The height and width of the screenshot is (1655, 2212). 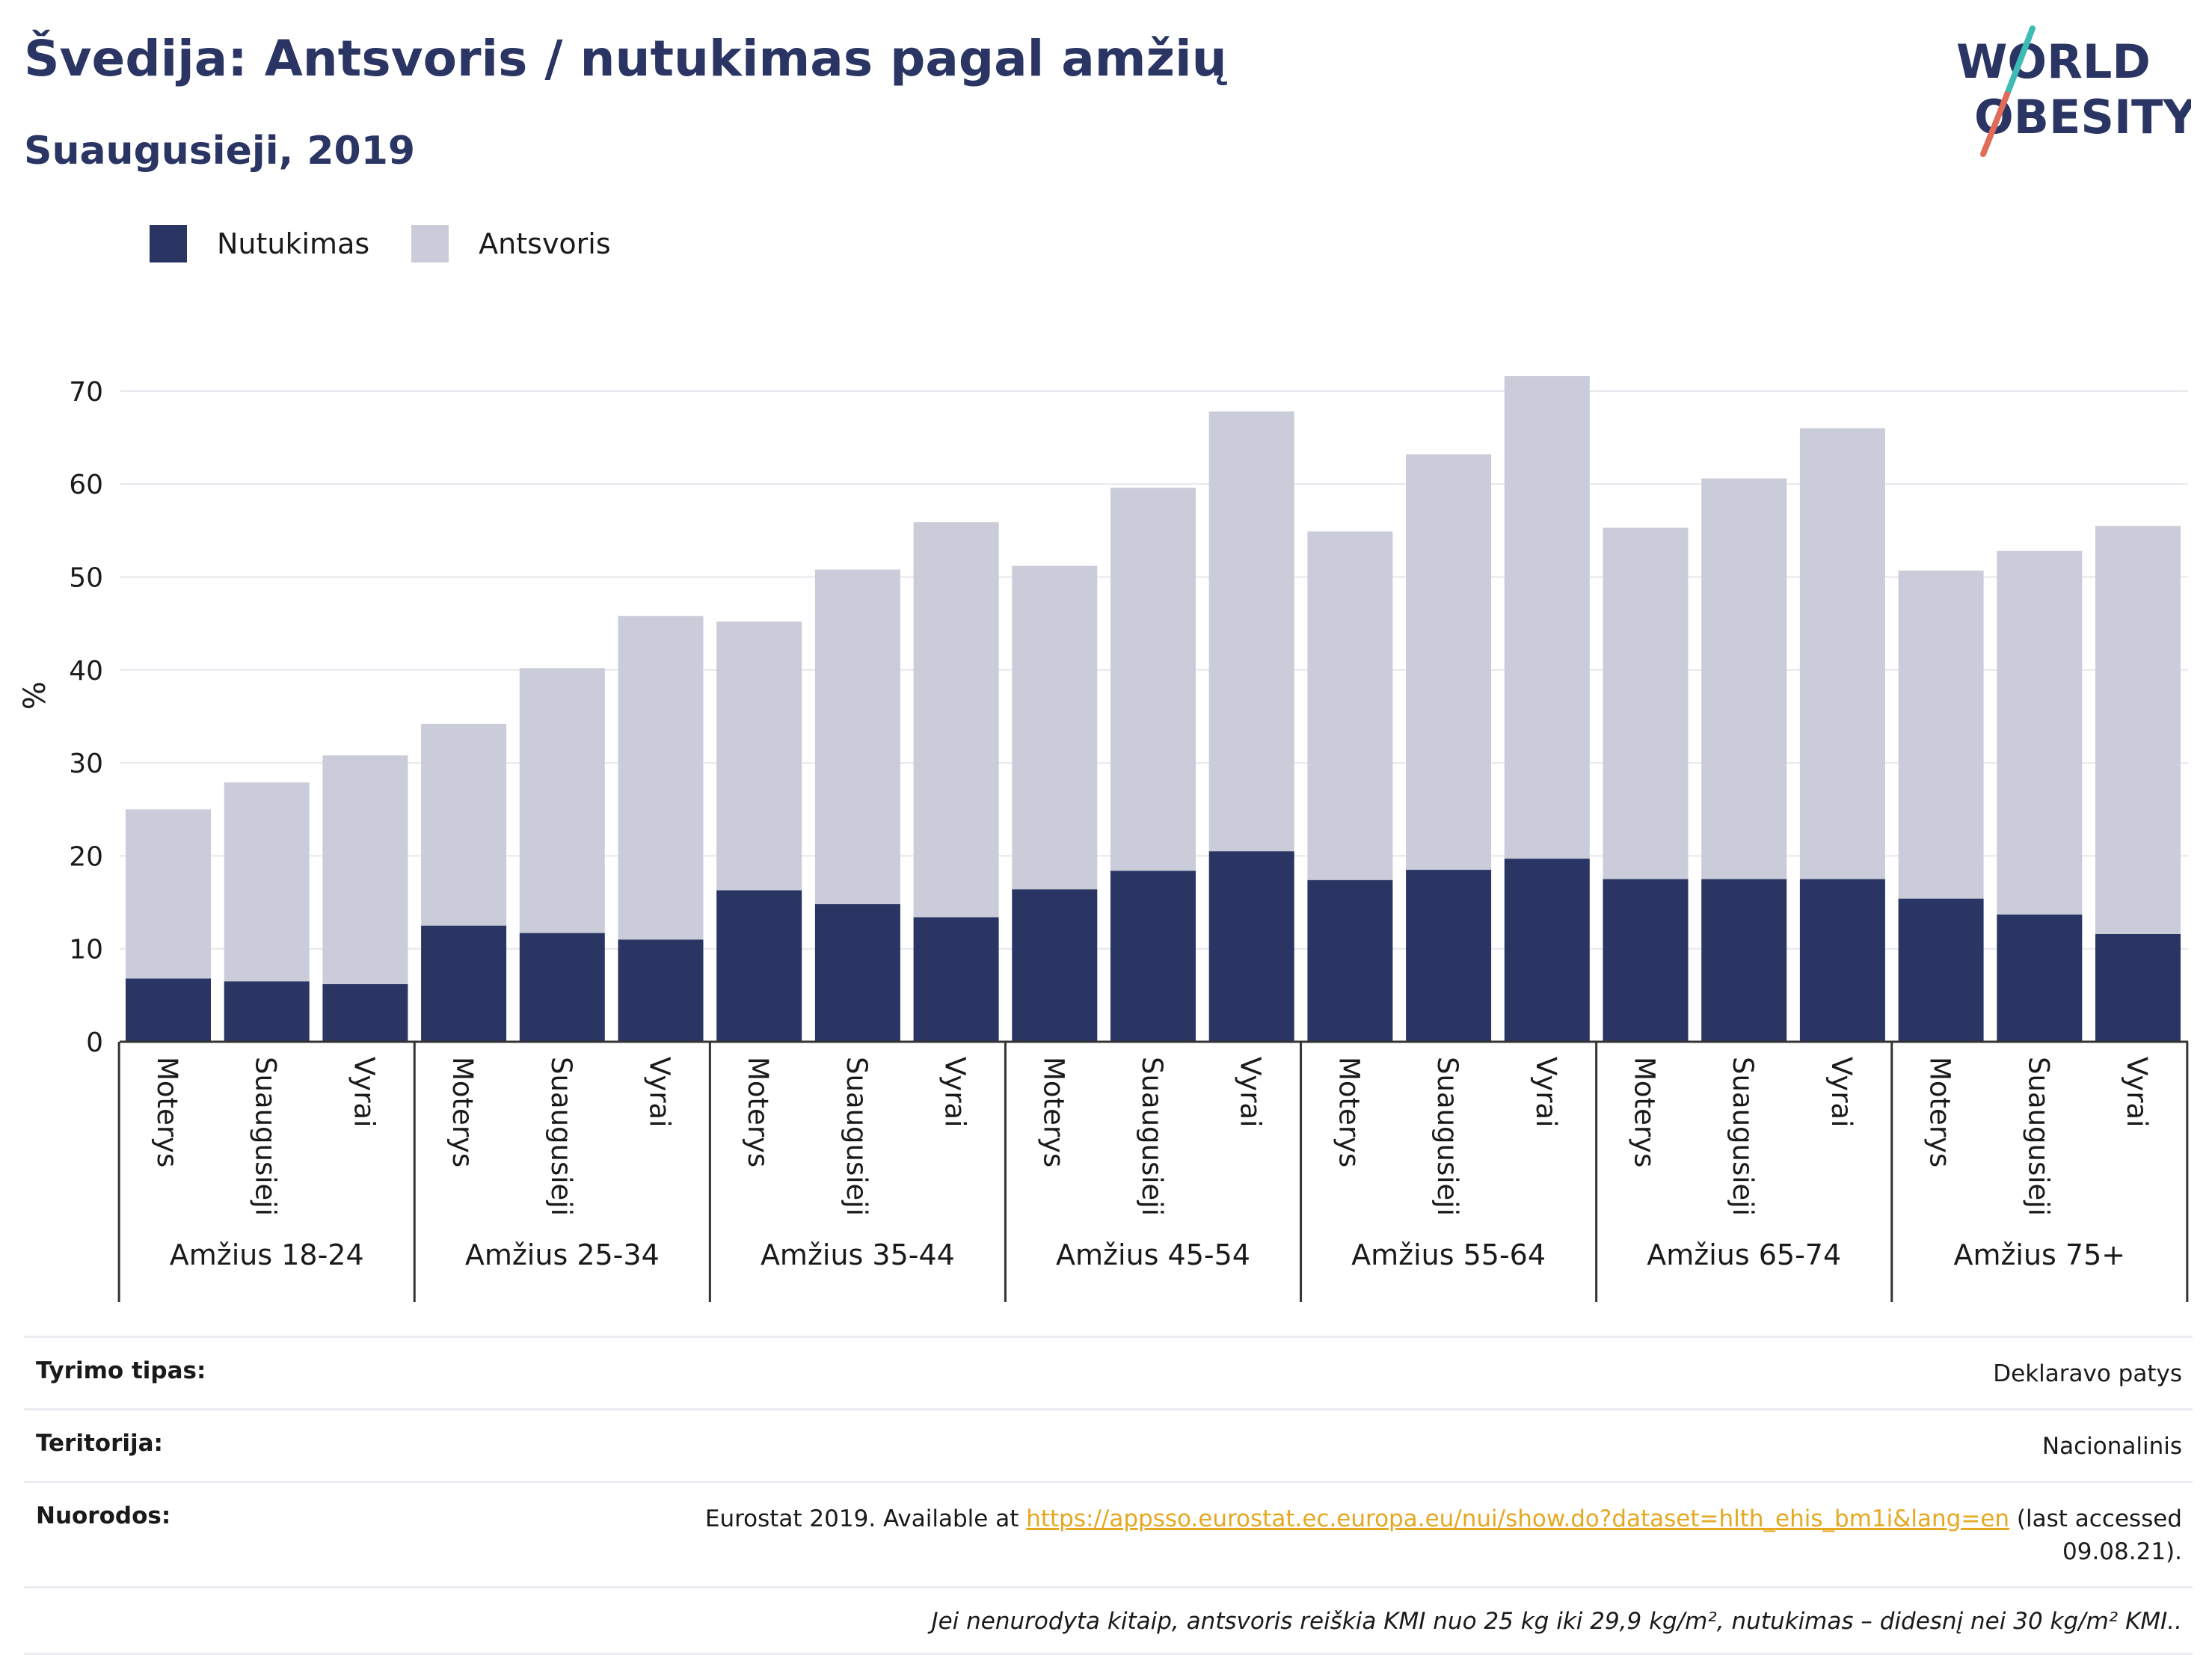 I want to click on territory-label: Teritorija:, so click(x=99, y=1444).